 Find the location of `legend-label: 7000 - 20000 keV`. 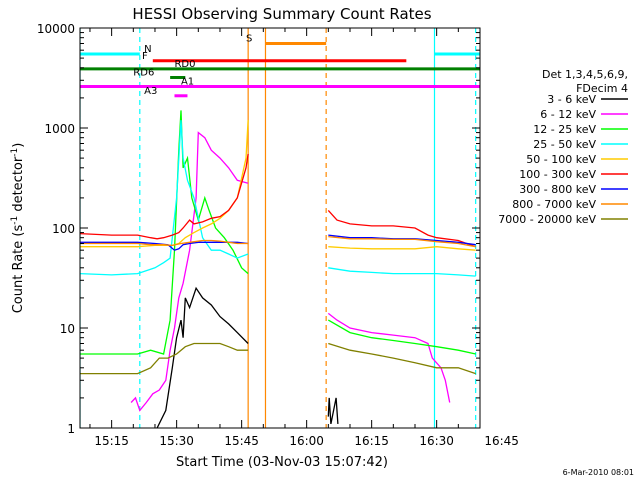

legend-label: 7000 - 20000 keV is located at coordinates (547, 219).